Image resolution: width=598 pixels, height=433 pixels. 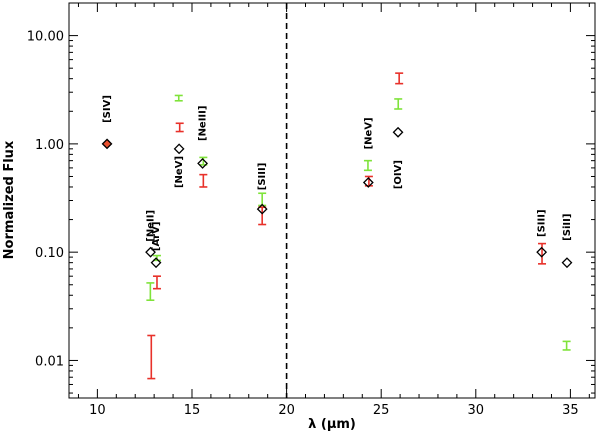 I want to click on y-axis-title: Normalized Flux, so click(x=9, y=199).